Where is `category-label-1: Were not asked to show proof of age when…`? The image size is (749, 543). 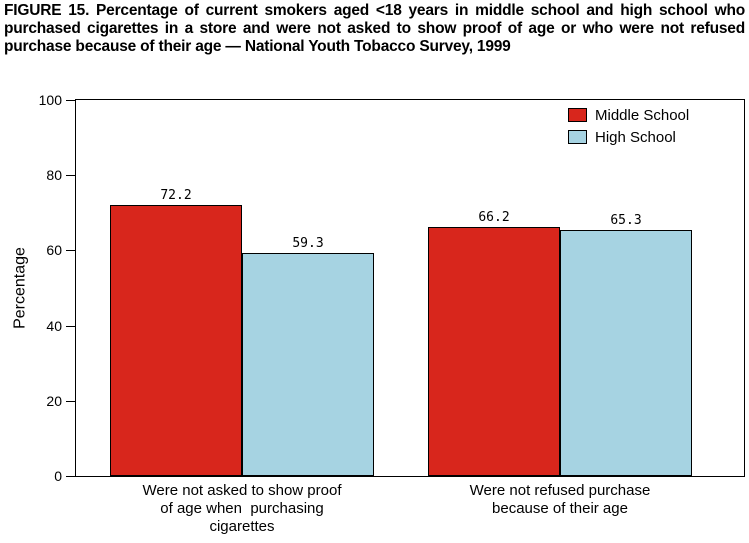 category-label-1: Were not asked to show proof of age when… is located at coordinates (242, 508).